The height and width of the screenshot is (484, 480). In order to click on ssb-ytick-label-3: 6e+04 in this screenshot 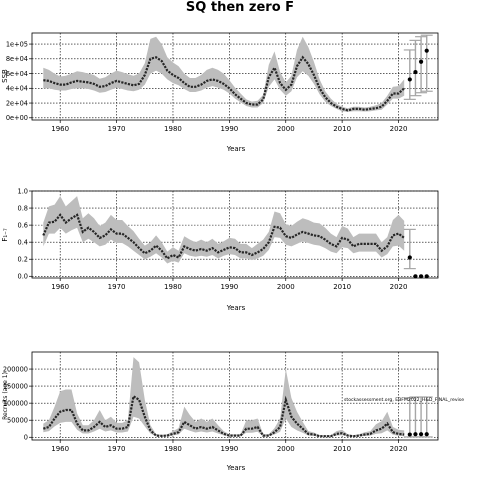, I will do `click(17, 74)`.